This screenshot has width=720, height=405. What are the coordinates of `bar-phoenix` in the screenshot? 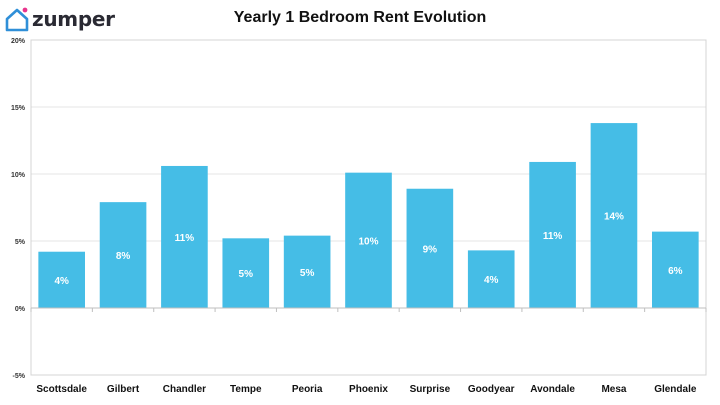 It's located at (368, 240).